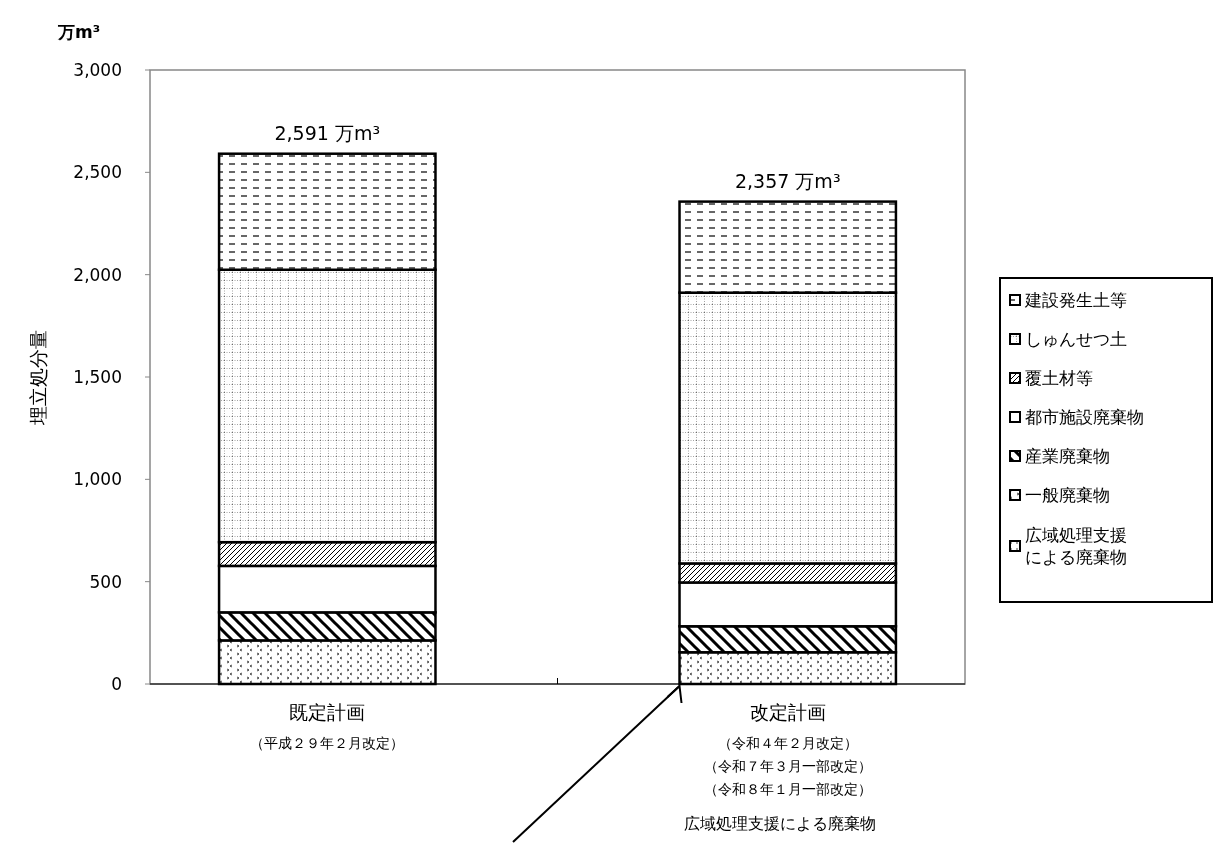  I want to click on total-label: 2,357 万m³, so click(787, 180).